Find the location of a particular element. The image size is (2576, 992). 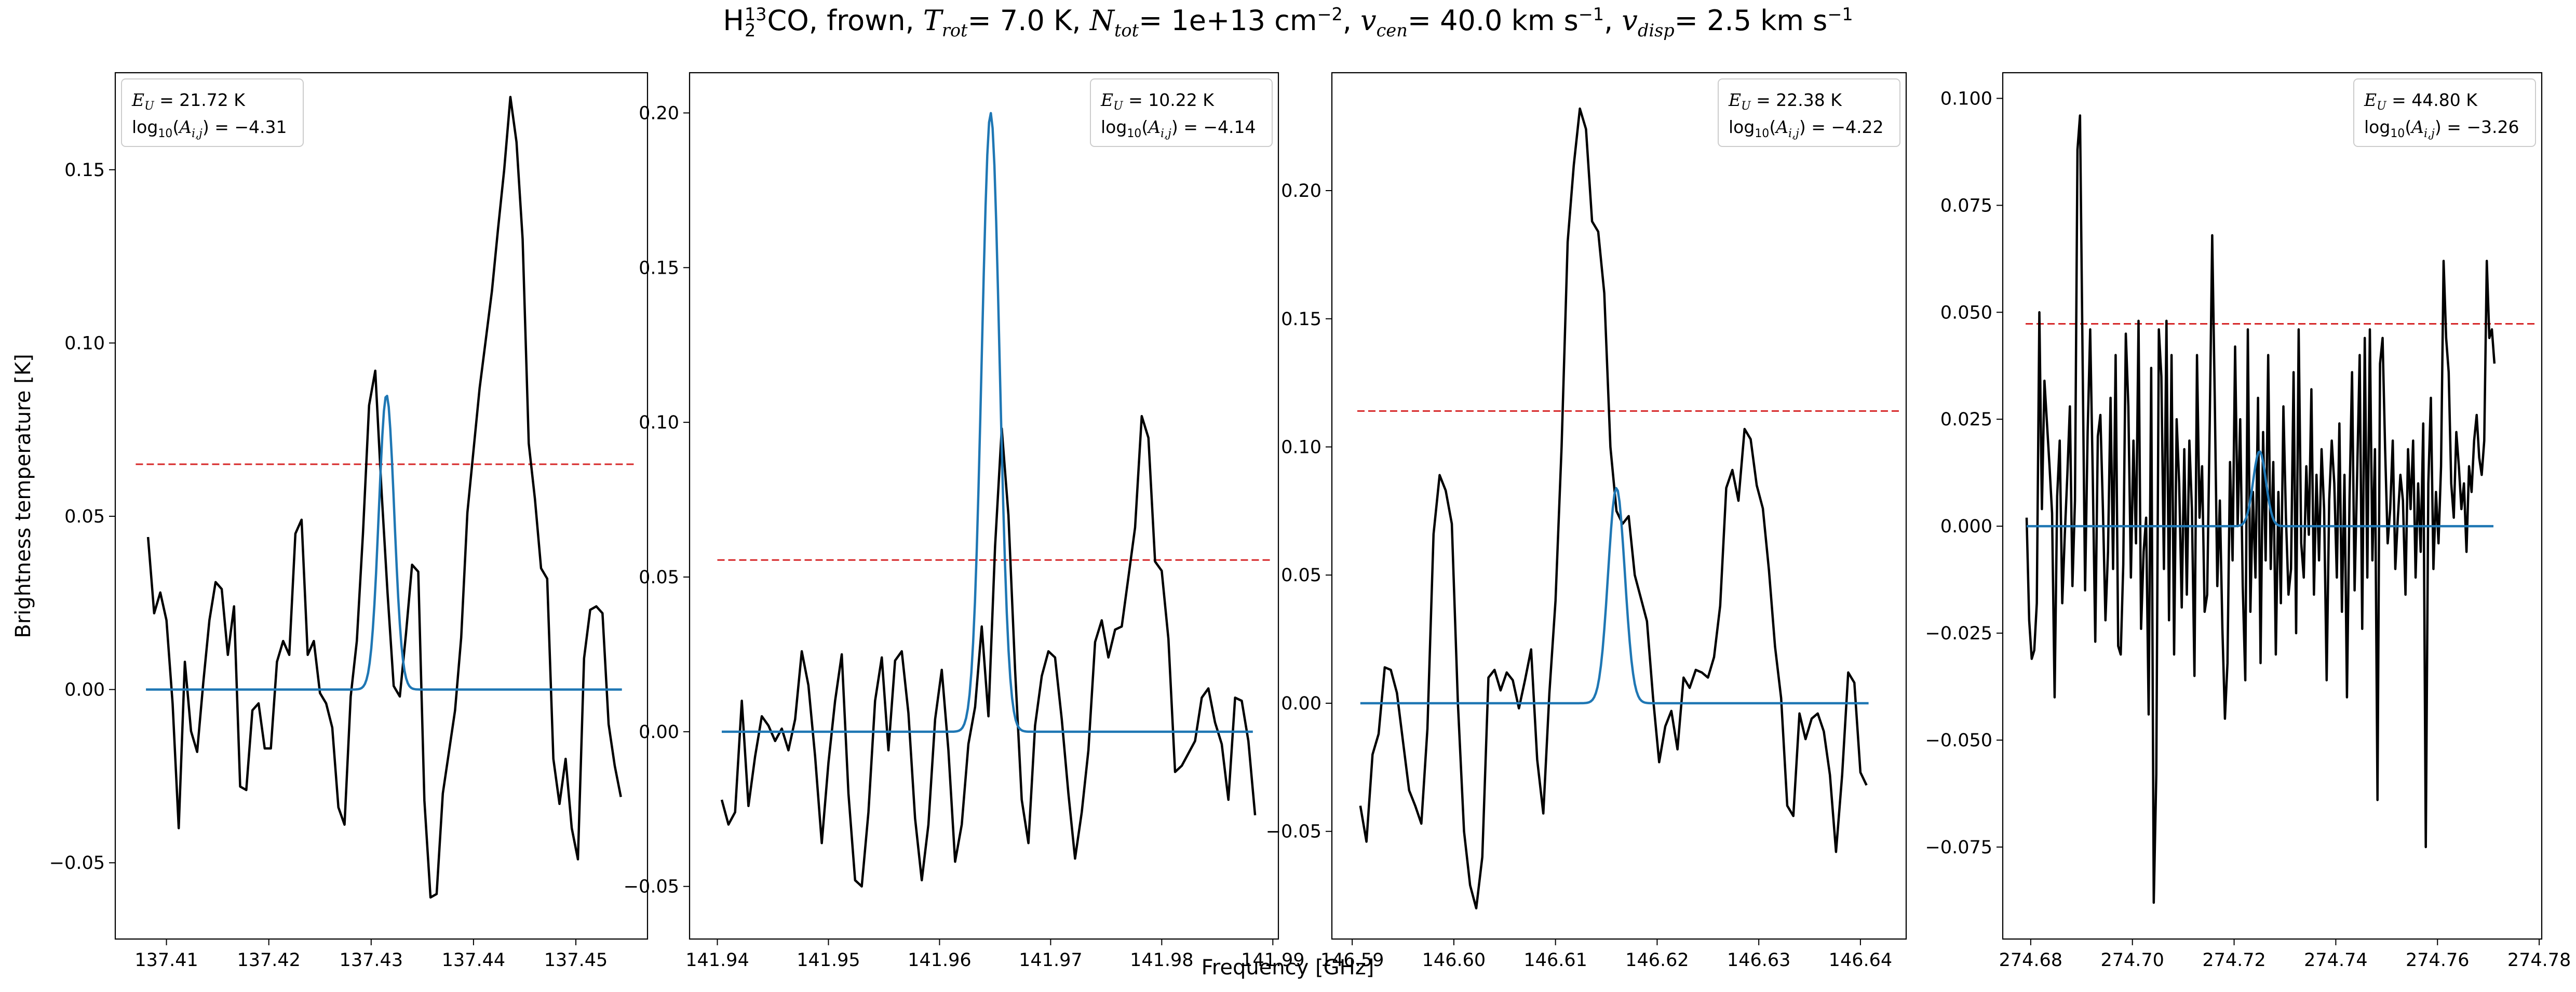

x-tick-label: 146.63 is located at coordinates (1758, 960).